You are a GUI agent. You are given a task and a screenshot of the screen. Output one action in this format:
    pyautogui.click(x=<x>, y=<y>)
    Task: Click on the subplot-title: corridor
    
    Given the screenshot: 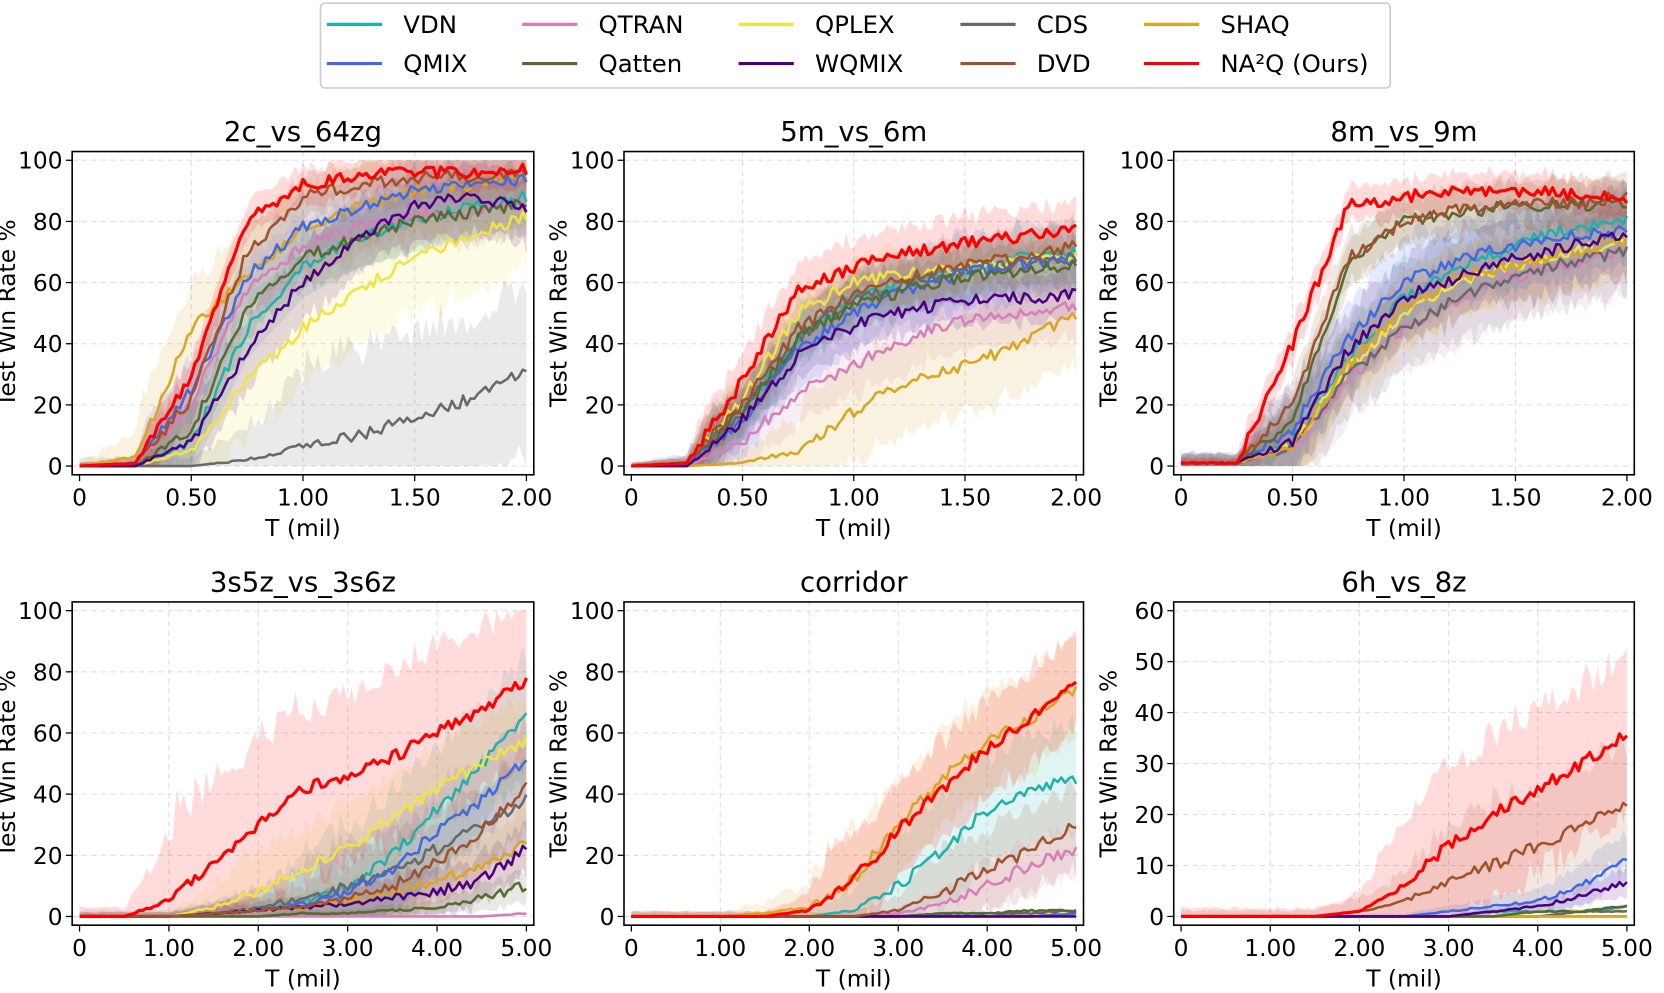 What is the action you would take?
    pyautogui.click(x=854, y=581)
    